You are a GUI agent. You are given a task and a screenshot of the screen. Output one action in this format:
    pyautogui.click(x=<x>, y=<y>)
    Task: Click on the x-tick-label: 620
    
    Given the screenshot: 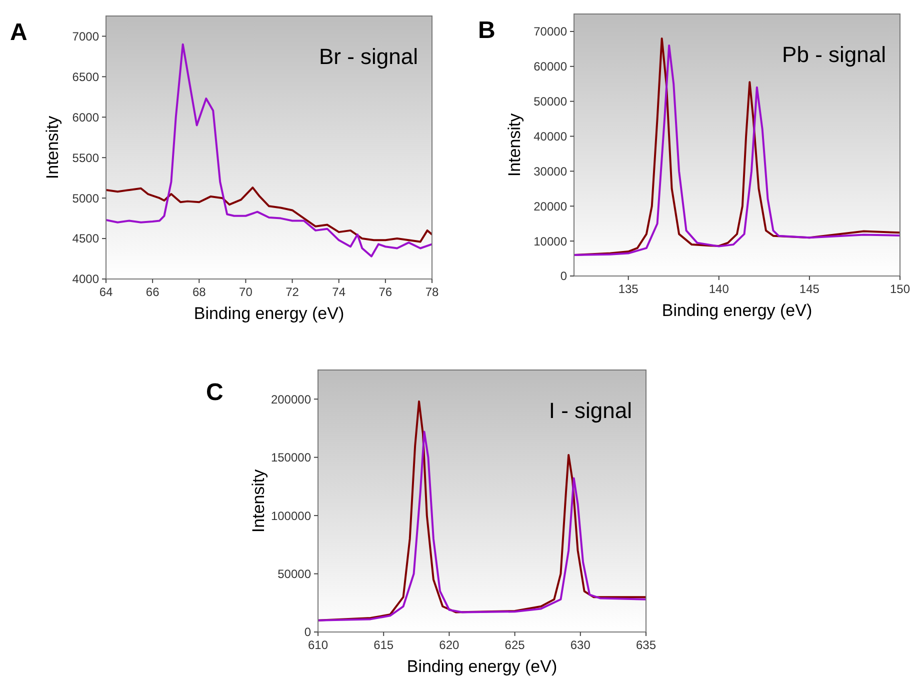 What is the action you would take?
    pyautogui.click(x=449, y=645)
    